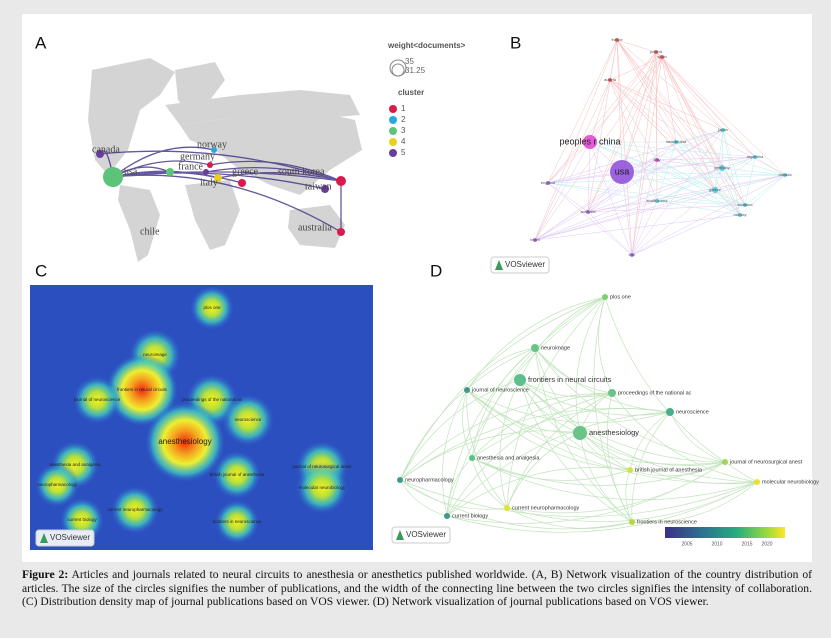 This screenshot has width=831, height=638. Describe the element at coordinates (755, 156) in the screenshot. I see `country-label: argentina` at that location.